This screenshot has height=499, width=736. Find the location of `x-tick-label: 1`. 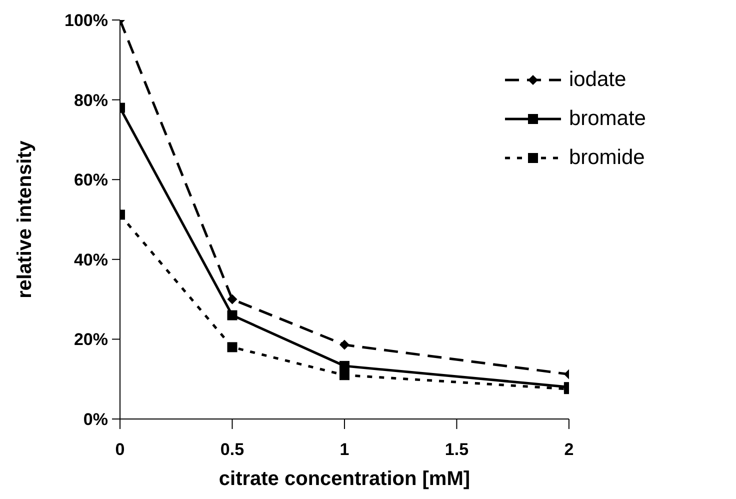

x-tick-label: 1 is located at coordinates (345, 450).